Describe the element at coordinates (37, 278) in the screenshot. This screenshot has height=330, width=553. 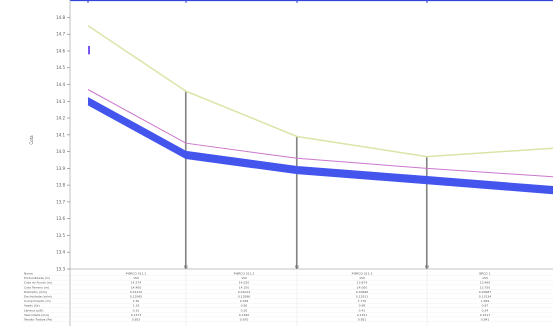
I see `table-row-label: Profundidade (m)` at that location.